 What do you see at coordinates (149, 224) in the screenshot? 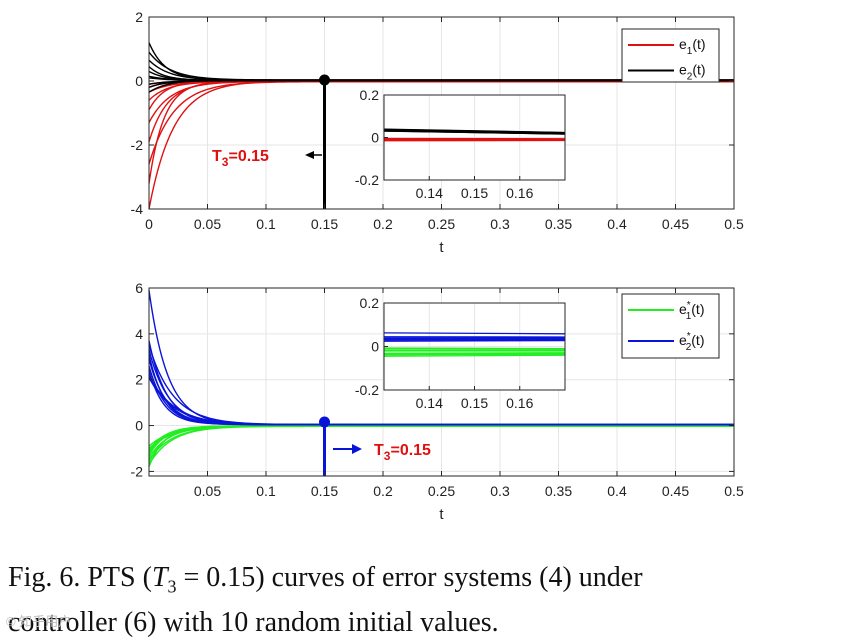
I see `x-tick-label: 0` at bounding box center [149, 224].